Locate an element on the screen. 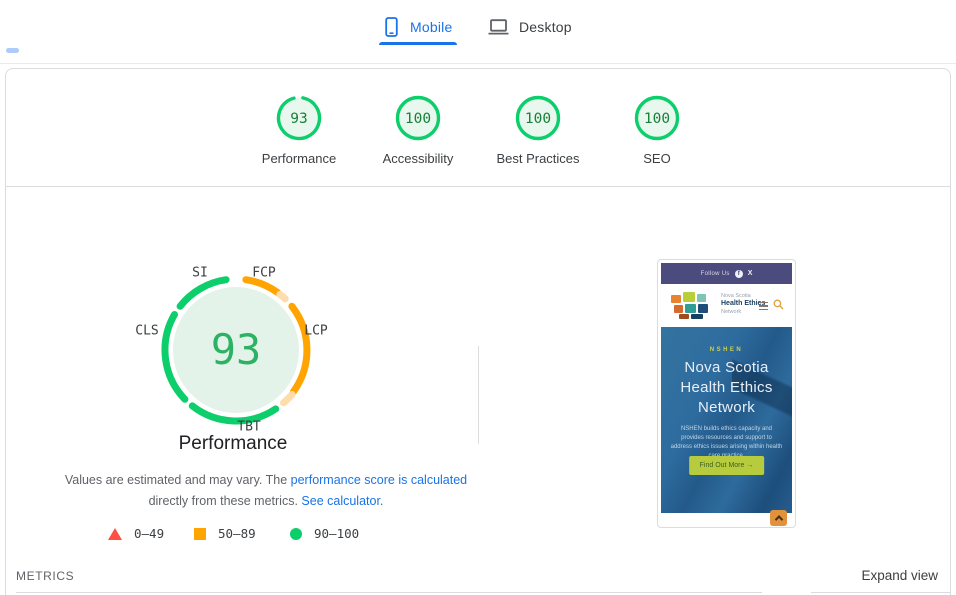 The width and height of the screenshot is (956, 595). facebook-icon: f is located at coordinates (738, 273).